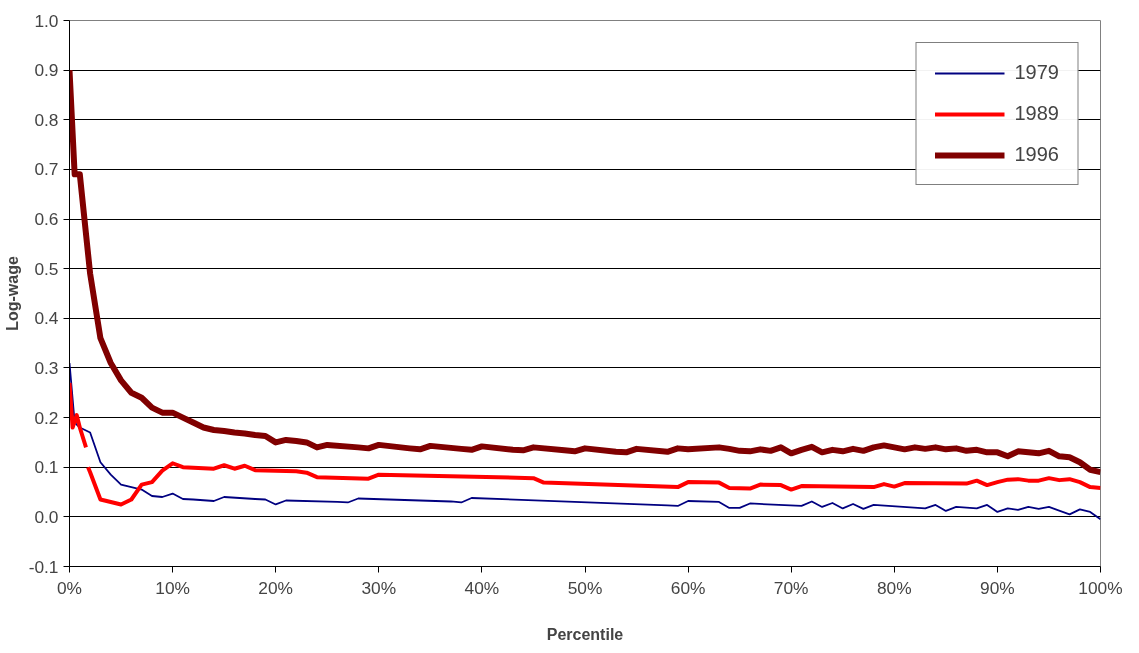 The height and width of the screenshot is (653, 1139). Describe the element at coordinates (1036, 154) in the screenshot. I see `legend-label: 1996` at that location.